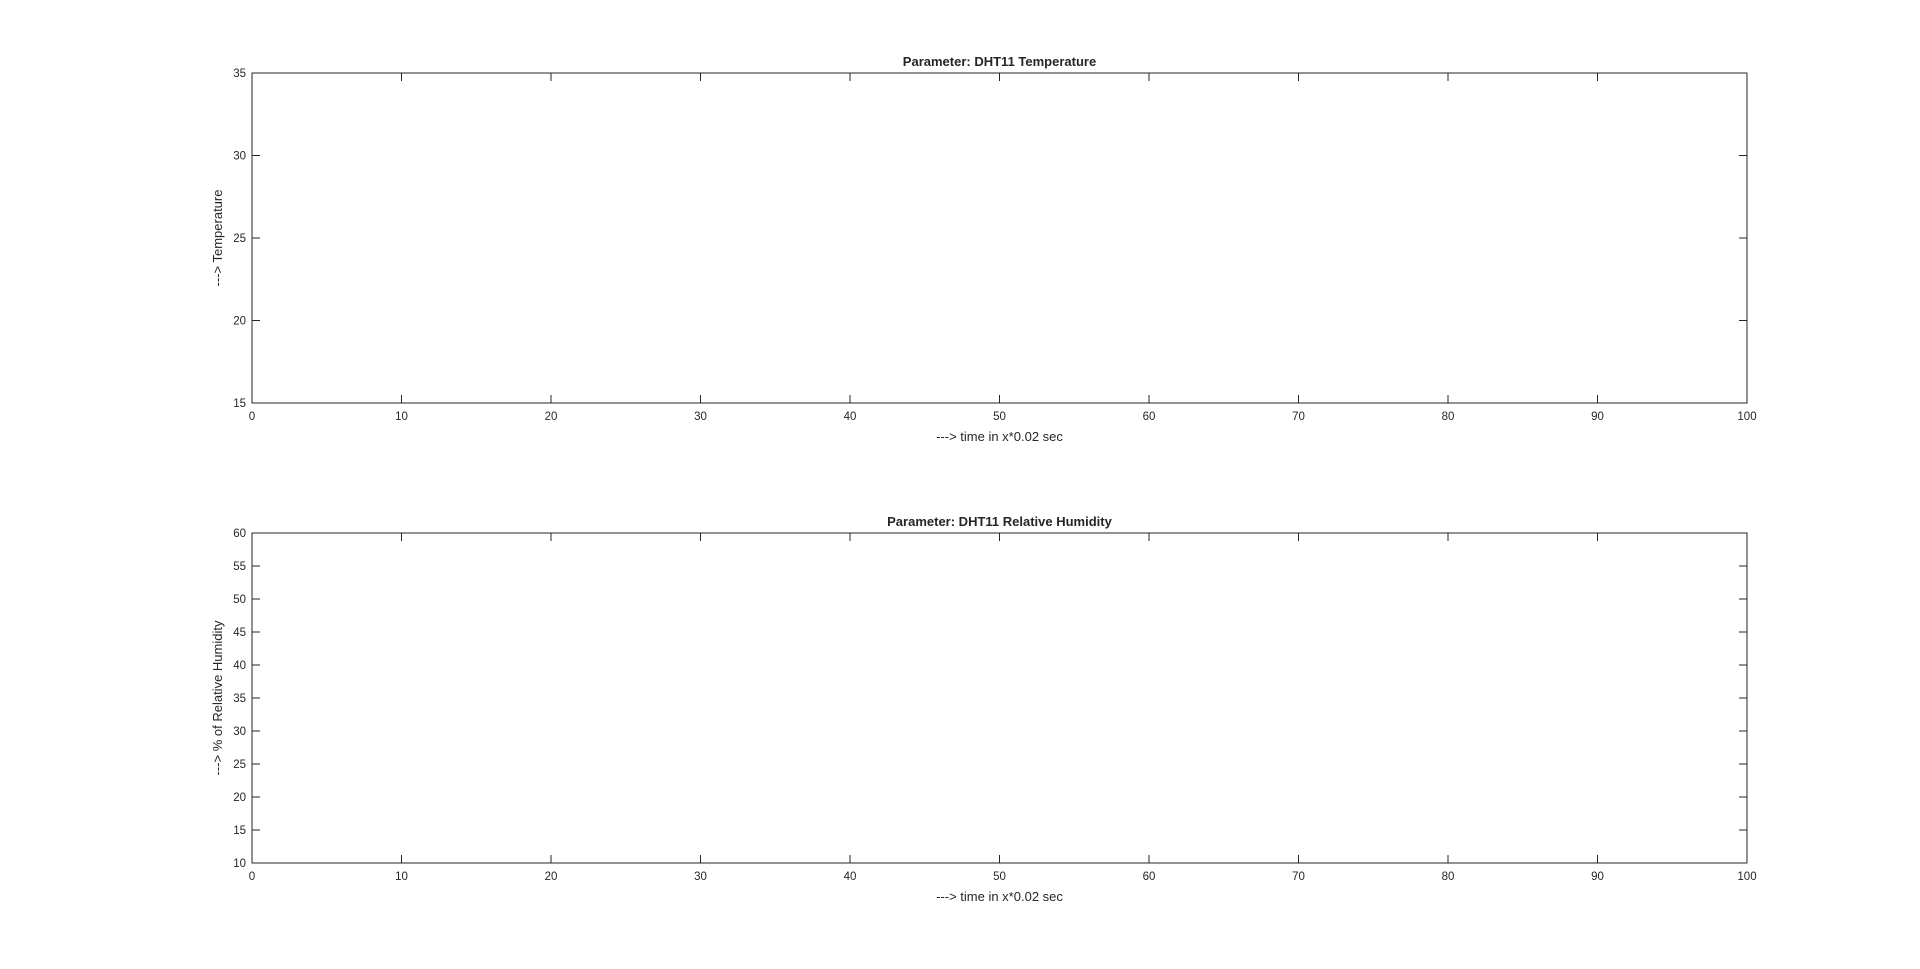 This screenshot has width=1920, height=969. Describe the element at coordinates (239, 567) in the screenshot. I see `y-tick-label: 55` at that location.